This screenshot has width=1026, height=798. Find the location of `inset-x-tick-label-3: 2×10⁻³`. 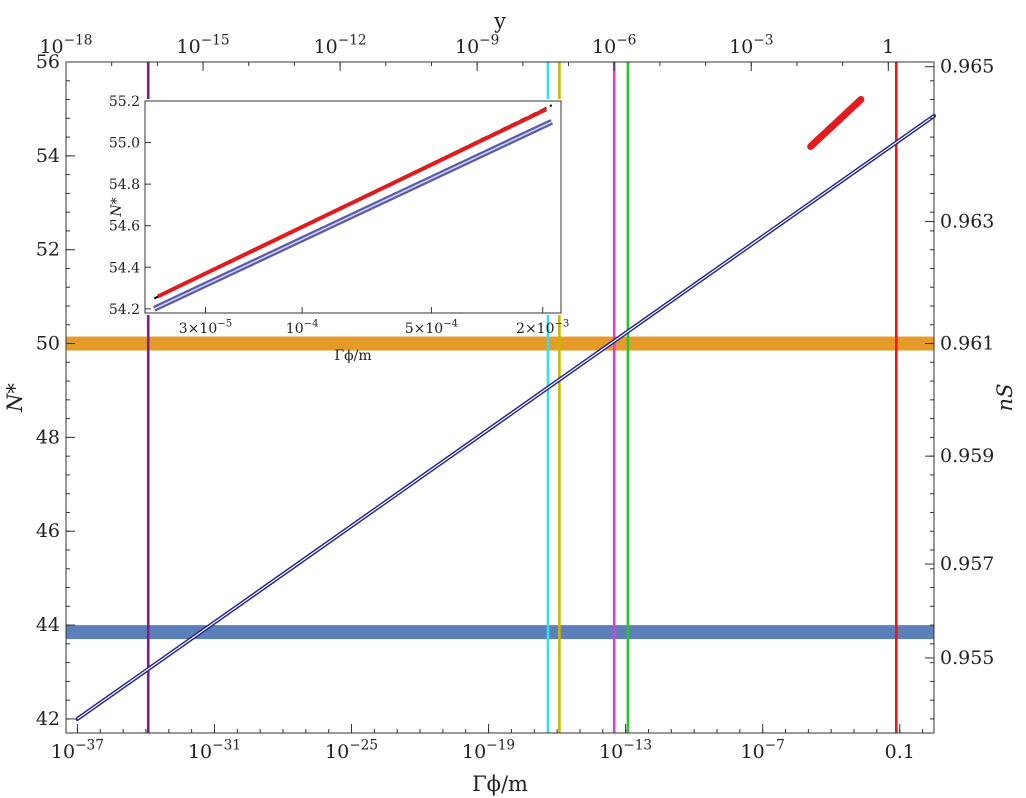

inset-x-tick-label-3: 2×10⁻³ is located at coordinates (542, 328).